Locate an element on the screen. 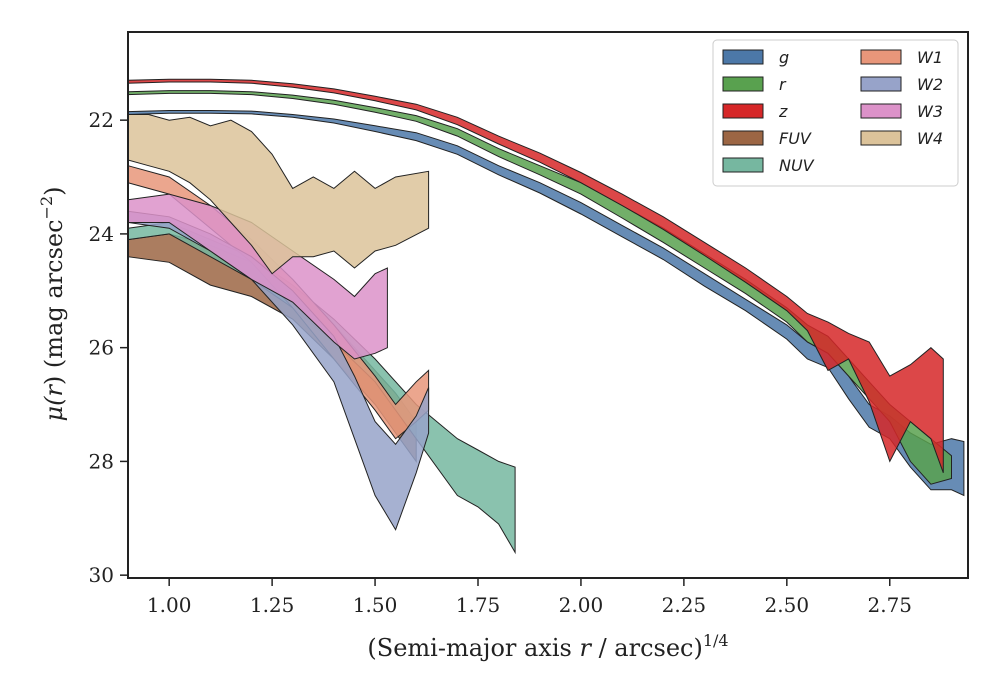  legend-label-r: r is located at coordinates (783, 84).